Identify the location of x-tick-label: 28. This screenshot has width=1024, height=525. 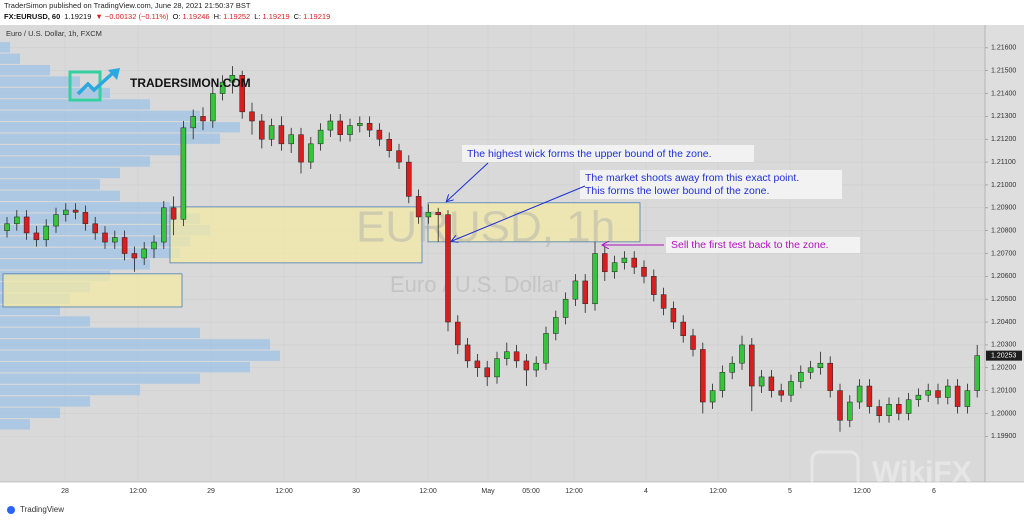
(65, 491).